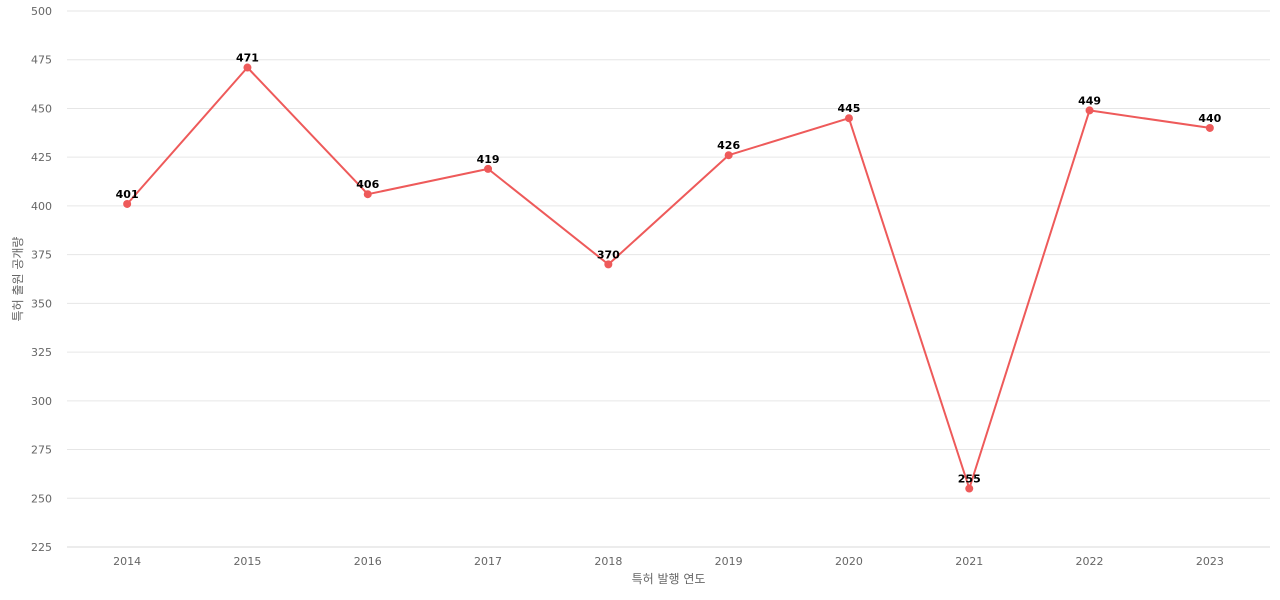  What do you see at coordinates (41, 401) in the screenshot?
I see `y-tick-label: 300` at bounding box center [41, 401].